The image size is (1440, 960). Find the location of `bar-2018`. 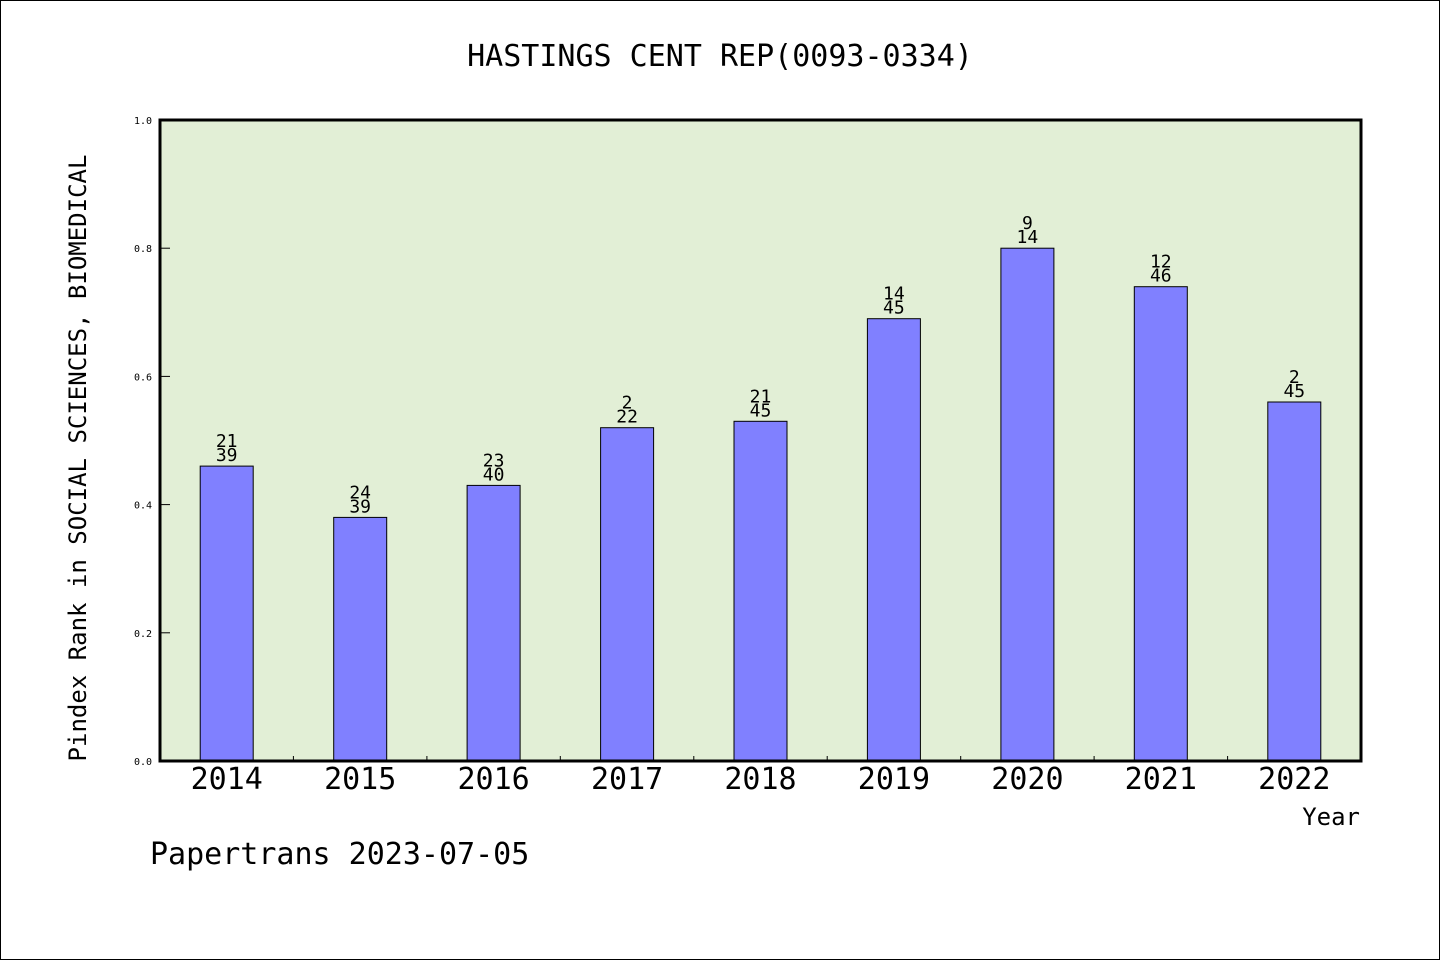

bar-2018 is located at coordinates (760, 591).